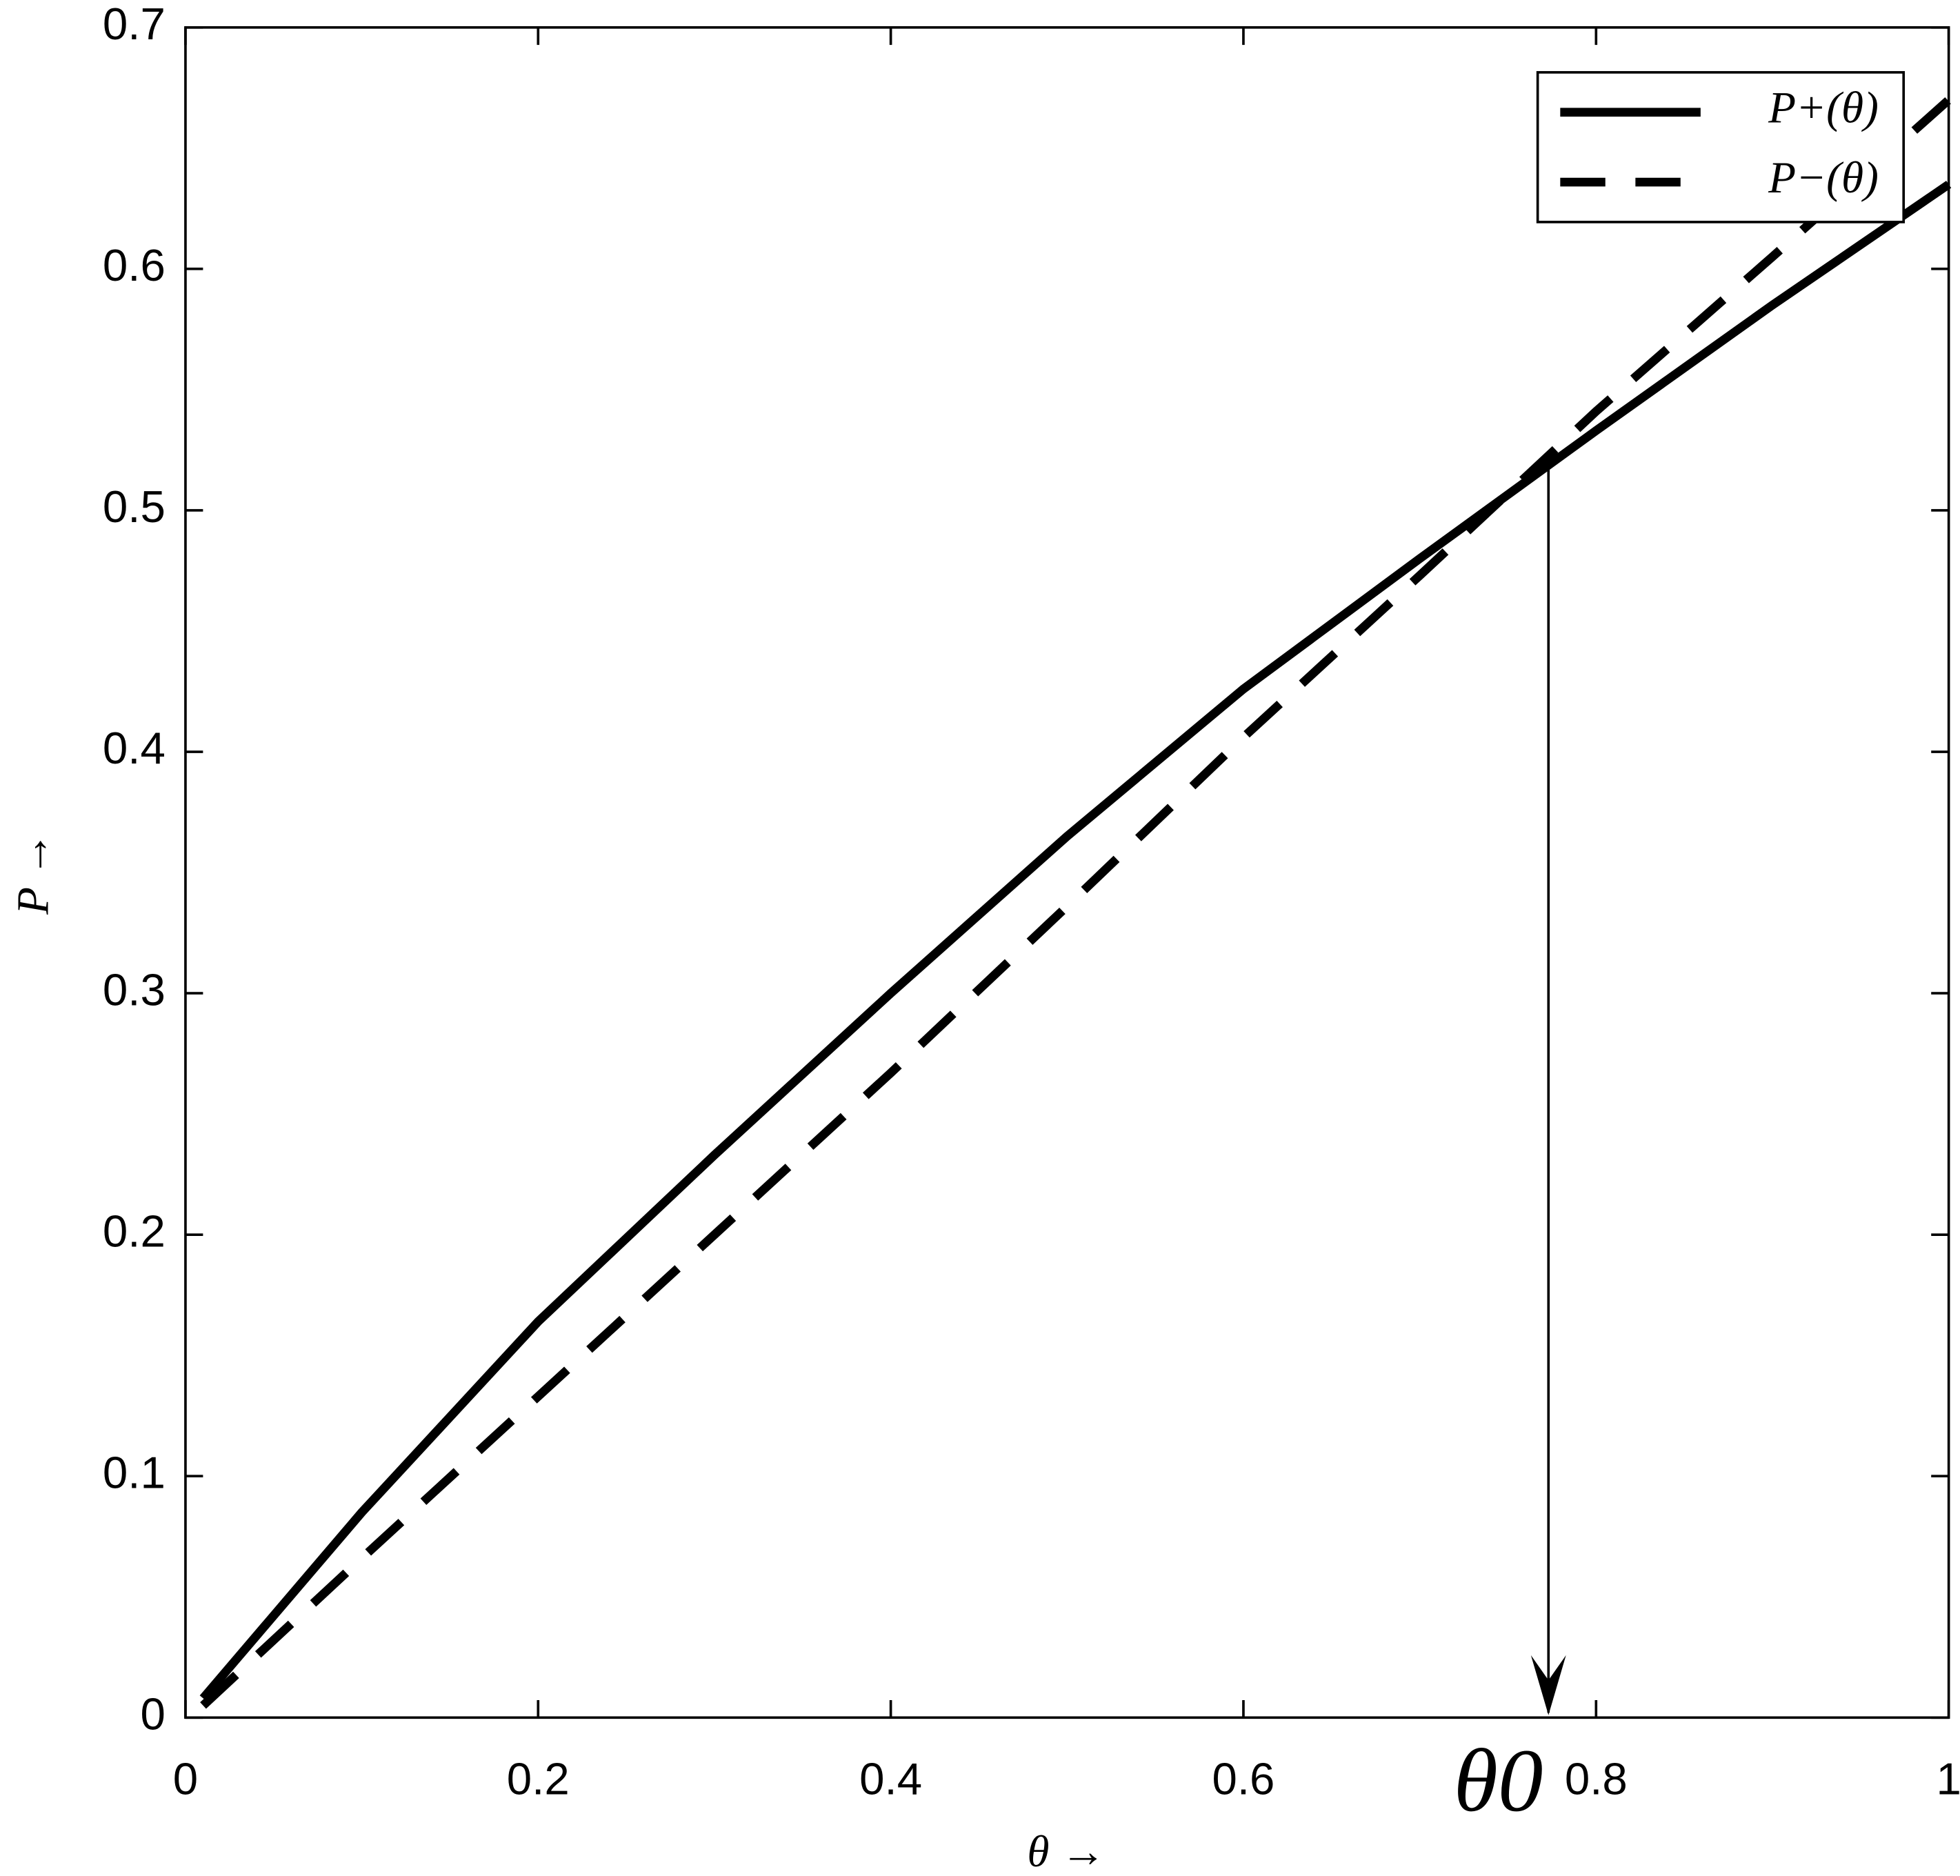  Describe the element at coordinates (1548, 1685) in the screenshot. I see `arrow-head` at that location.